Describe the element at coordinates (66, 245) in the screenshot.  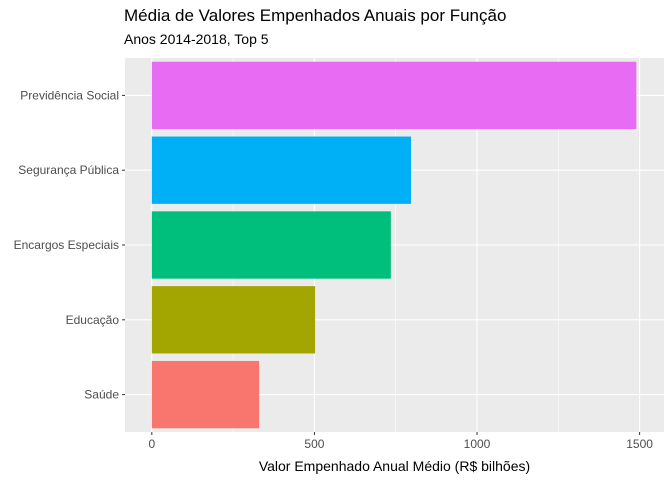
I see `y-tick-label: Encargos Especiais` at that location.